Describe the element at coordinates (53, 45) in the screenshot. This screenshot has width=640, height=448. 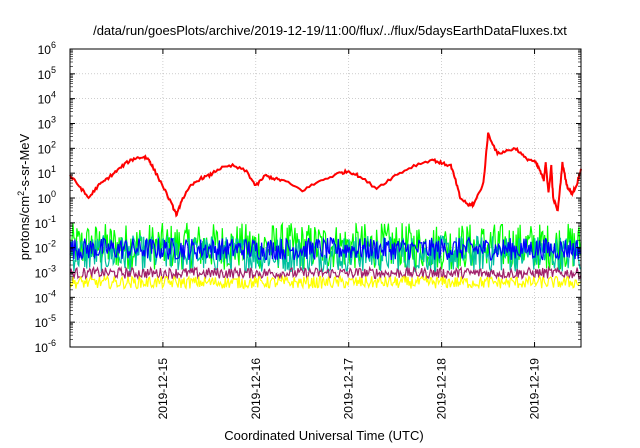
I see `y-tick-exp: 6` at that location.